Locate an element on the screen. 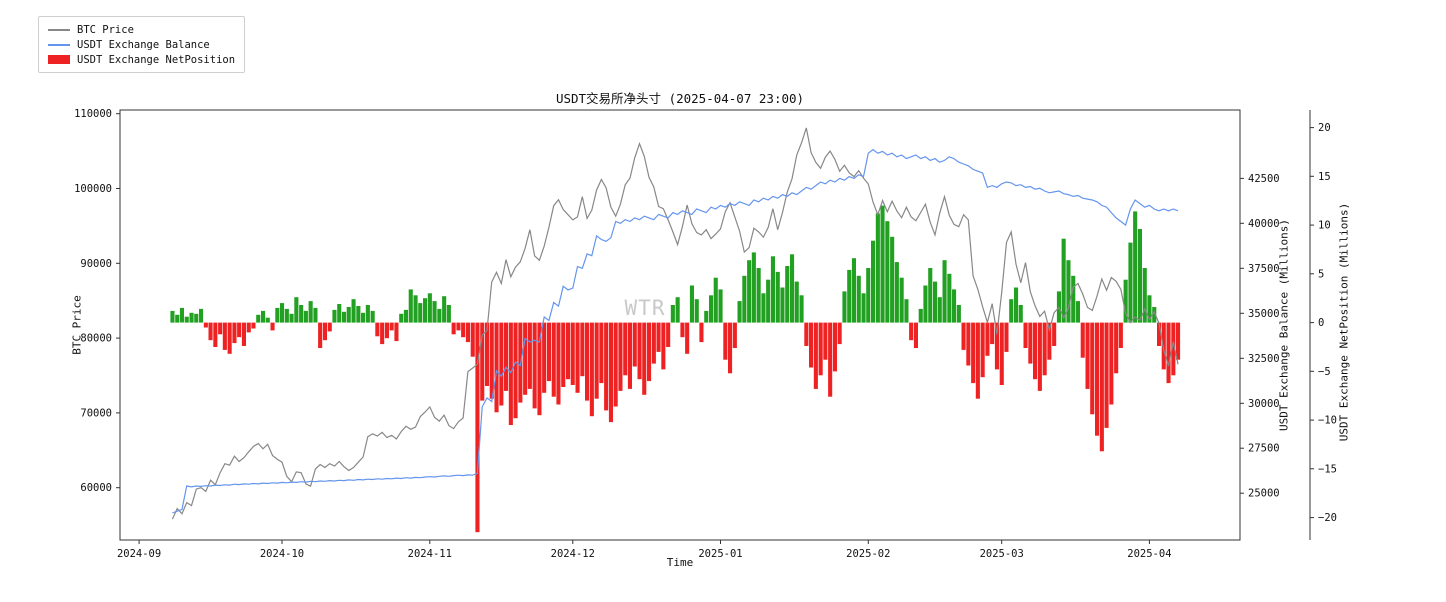 This screenshot has width=1446, height=602. svg-text: −20 is located at coordinates (1327, 518).